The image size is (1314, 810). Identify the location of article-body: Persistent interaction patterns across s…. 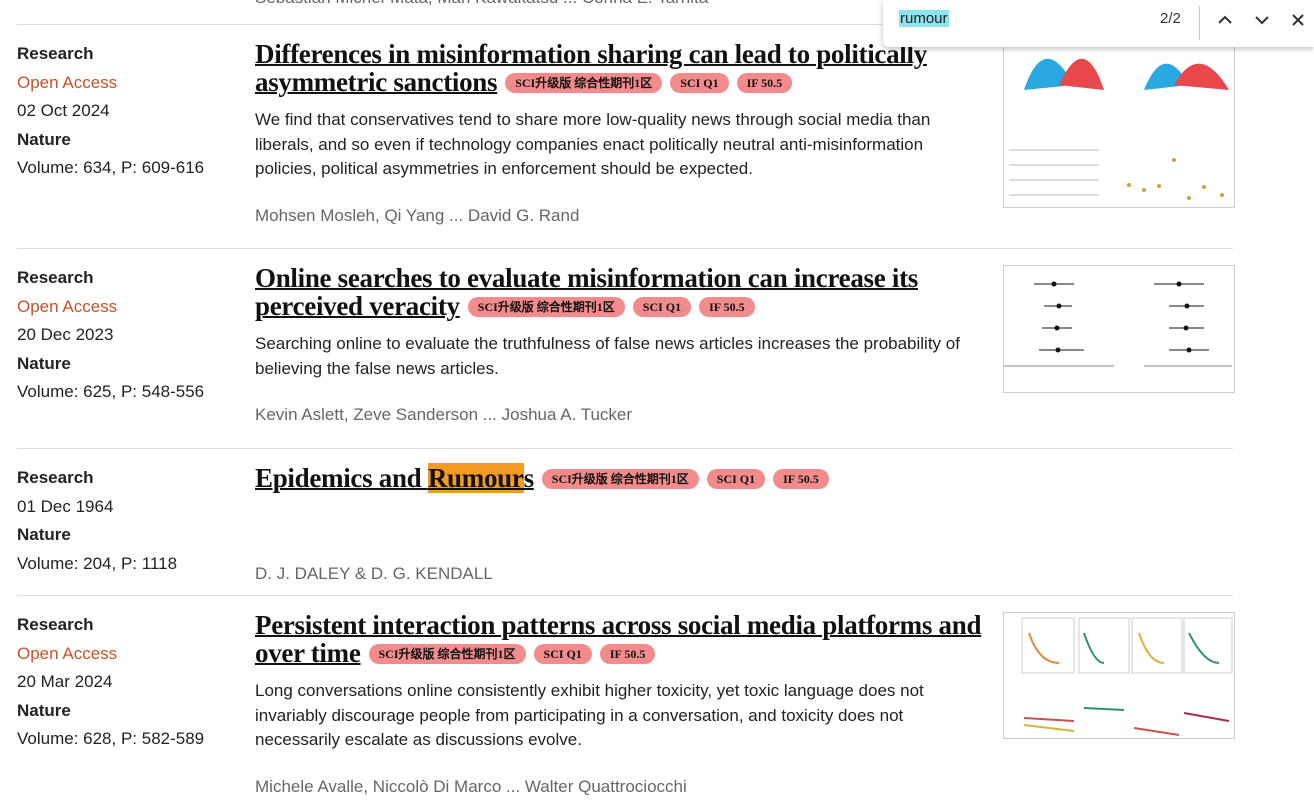
(620, 704).